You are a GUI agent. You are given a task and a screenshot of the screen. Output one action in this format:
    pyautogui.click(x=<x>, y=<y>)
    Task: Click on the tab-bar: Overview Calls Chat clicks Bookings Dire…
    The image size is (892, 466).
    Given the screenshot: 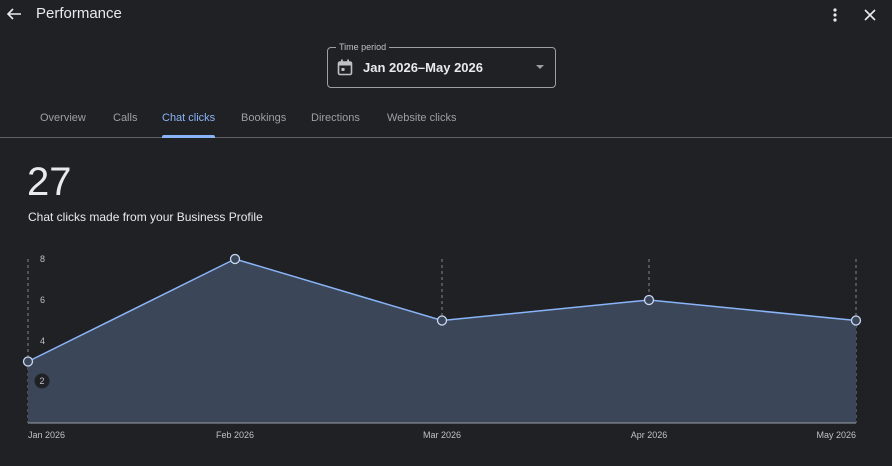 What is the action you would take?
    pyautogui.click(x=446, y=121)
    